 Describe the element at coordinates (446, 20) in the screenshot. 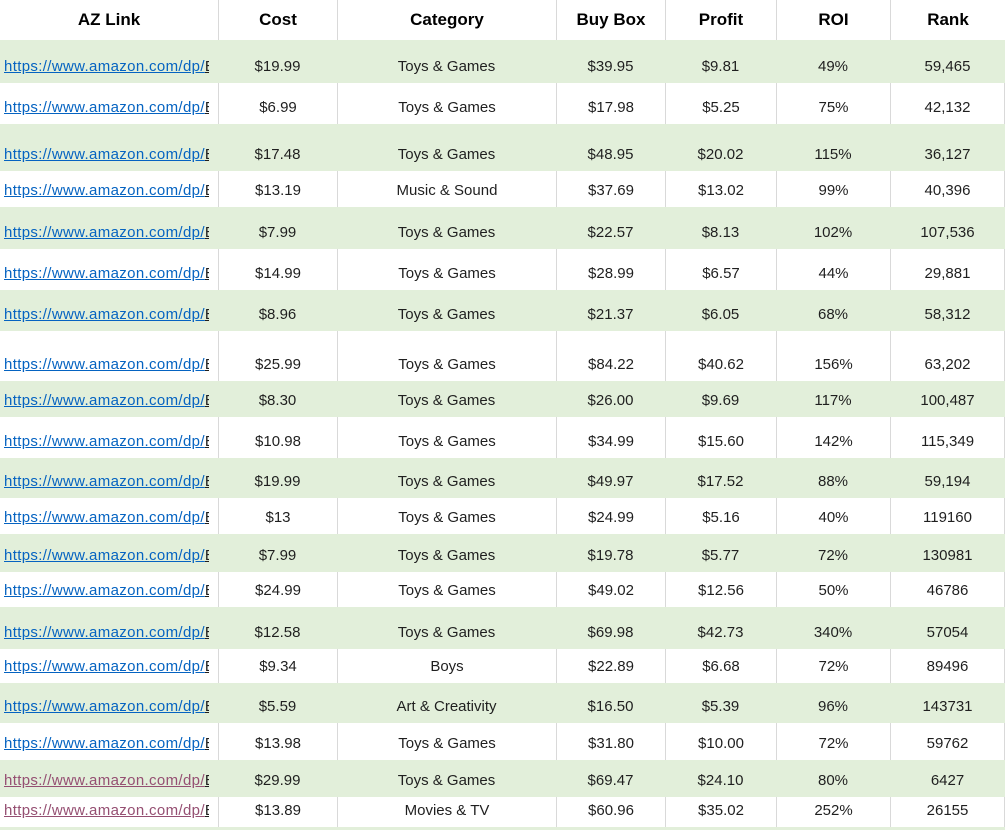

I see `header-category: Category` at that location.